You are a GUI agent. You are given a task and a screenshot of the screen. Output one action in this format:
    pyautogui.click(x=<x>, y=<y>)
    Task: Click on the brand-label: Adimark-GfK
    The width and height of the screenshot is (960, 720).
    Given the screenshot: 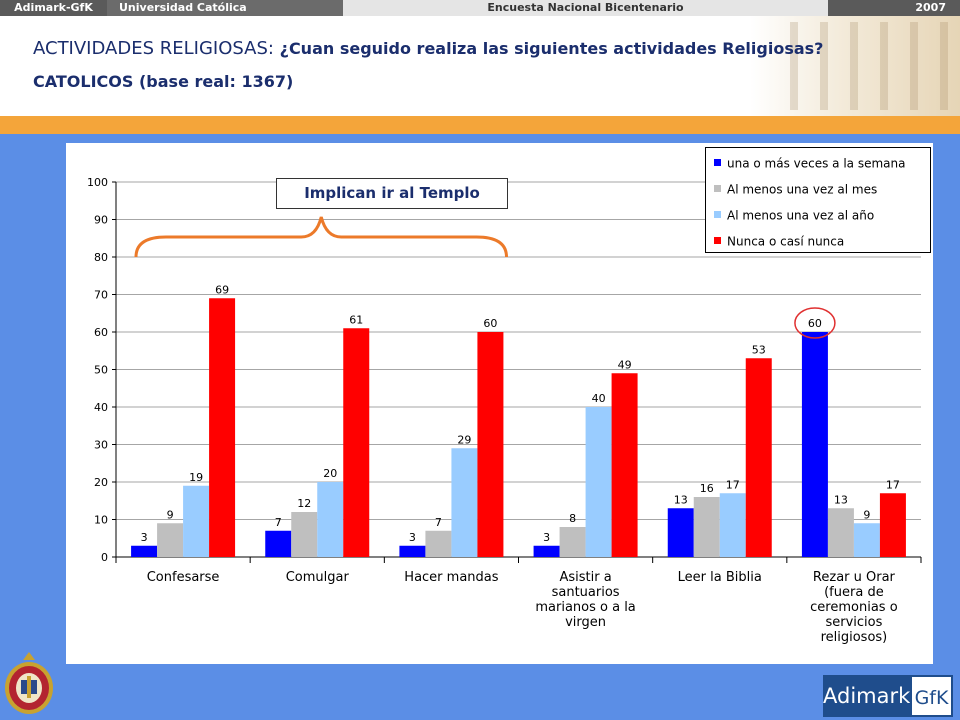 What is the action you would take?
    pyautogui.click(x=53, y=8)
    